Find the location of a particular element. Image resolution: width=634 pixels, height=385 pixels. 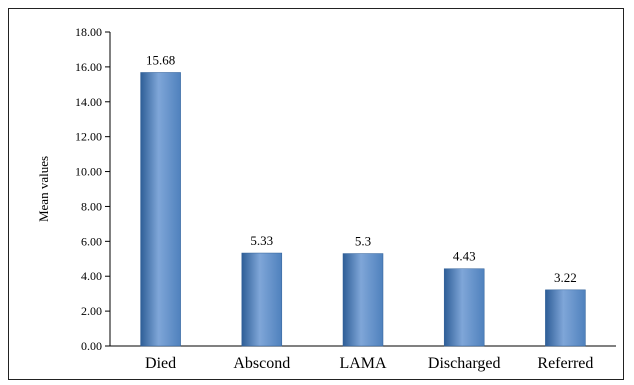

y-axis-title: Mean values is located at coordinates (43, 189).